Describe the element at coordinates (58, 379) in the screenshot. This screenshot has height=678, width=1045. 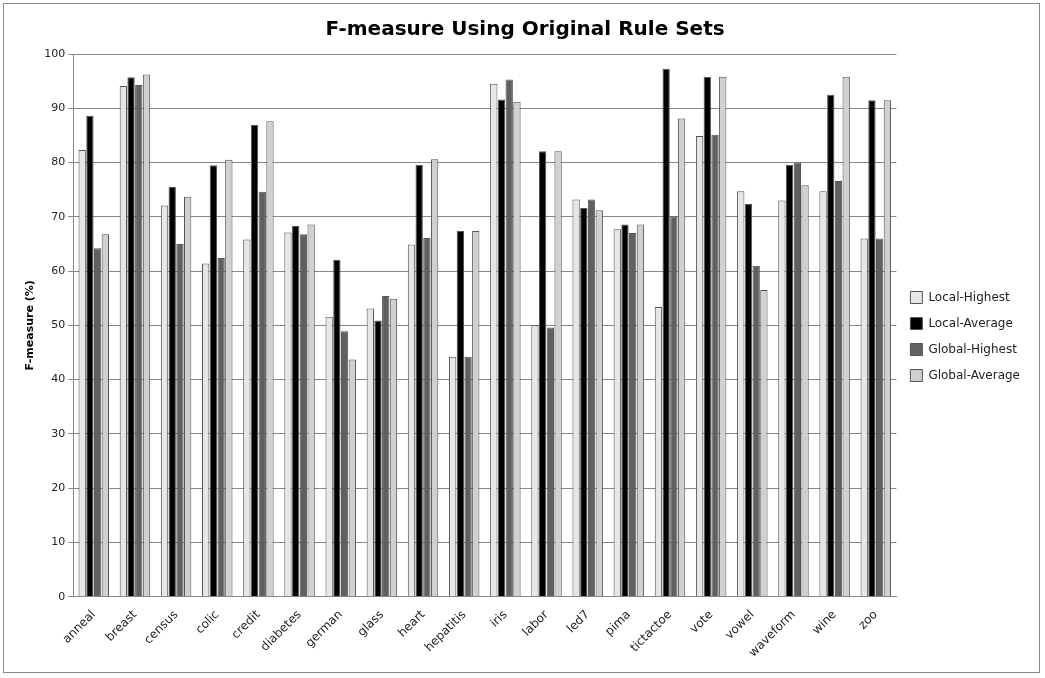
I see `y-tick-label: 40` at that location.